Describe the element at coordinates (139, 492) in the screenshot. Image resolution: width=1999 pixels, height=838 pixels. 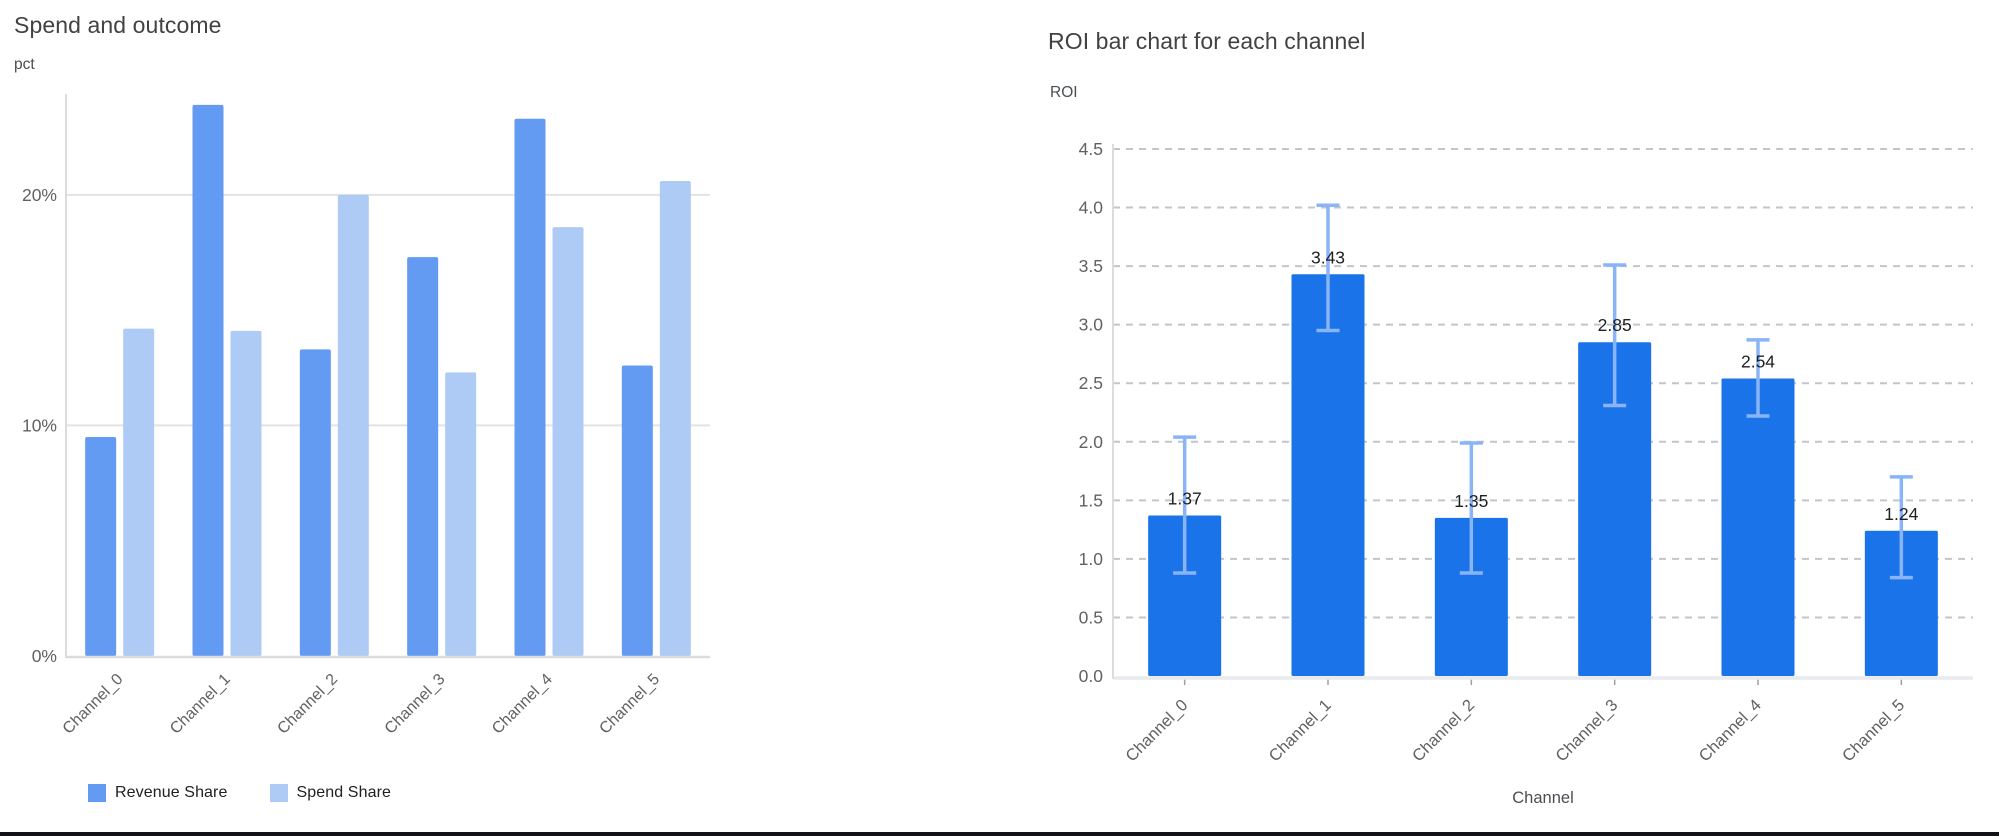
I see `bar-channel_0-spend-share` at that location.